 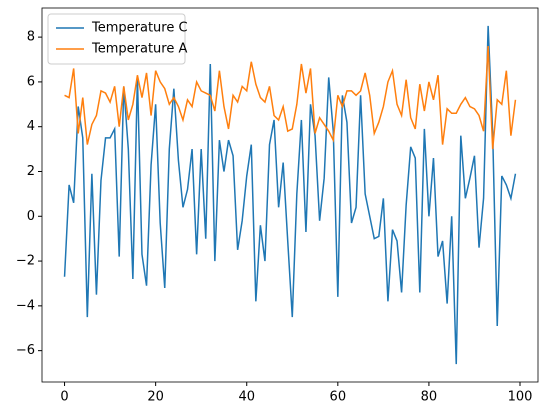 What do you see at coordinates (429, 397) in the screenshot?
I see `x-tick-label: 80` at bounding box center [429, 397].